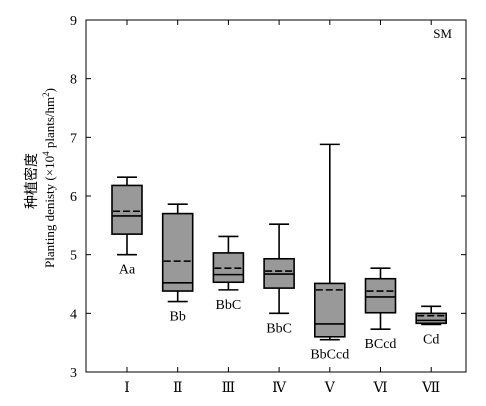 This screenshot has height=406, width=486. Describe the element at coordinates (73, 256) in the screenshot. I see `y-tick-label: 5` at that location.